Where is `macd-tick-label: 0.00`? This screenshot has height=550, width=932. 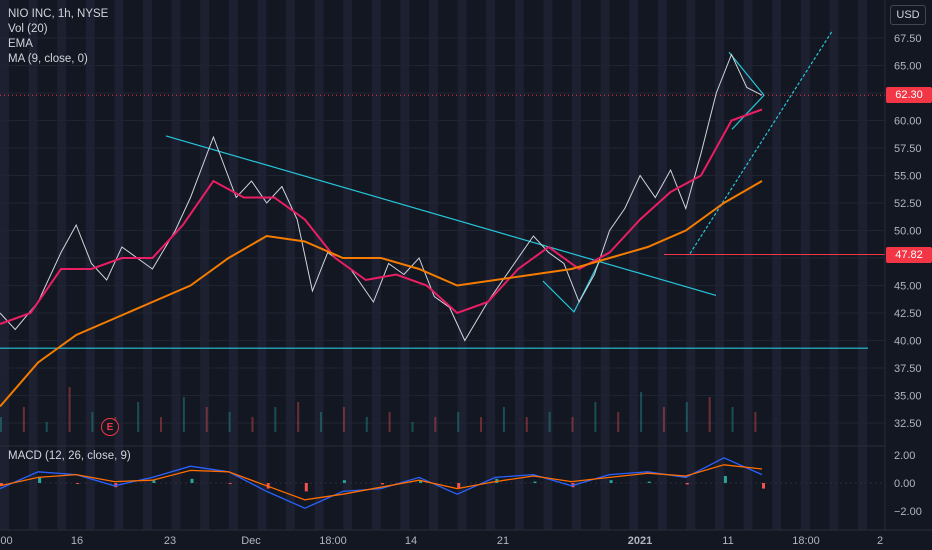 macd-tick-label: 0.00 is located at coordinates (904, 484).